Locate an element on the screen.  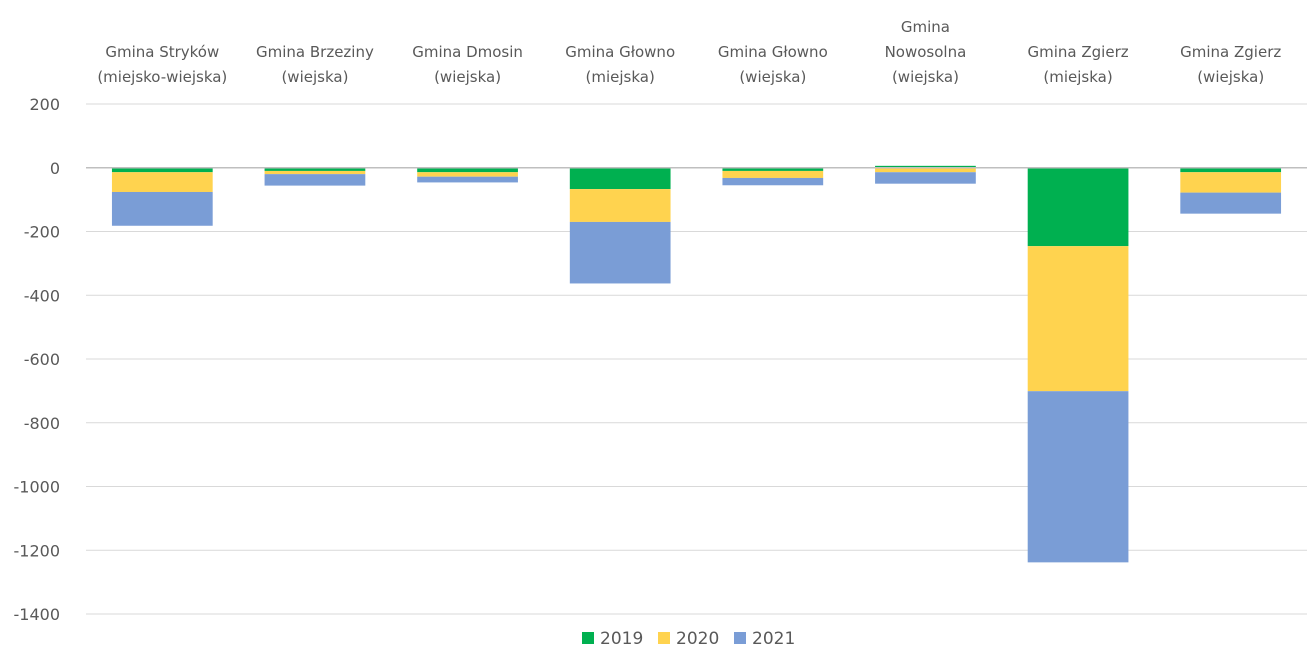
category-label: Gmina Zgierz (wiejska) is located at coordinates (1230, 64).